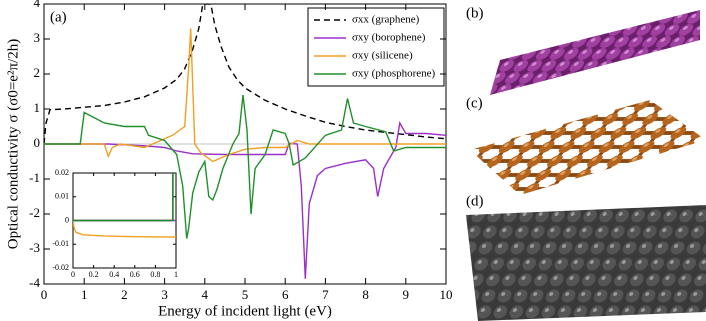 The image size is (706, 321). What do you see at coordinates (389, 38) in the screenshot?
I see `legend-label: σxy (borophene)` at bounding box center [389, 38].